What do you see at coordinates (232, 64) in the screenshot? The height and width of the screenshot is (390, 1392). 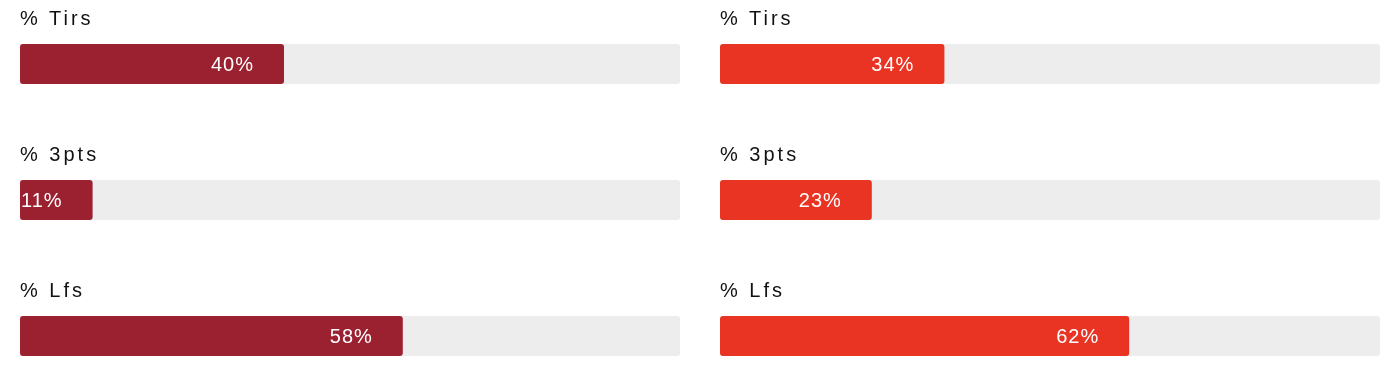 I see `data-label: 40%` at bounding box center [232, 64].